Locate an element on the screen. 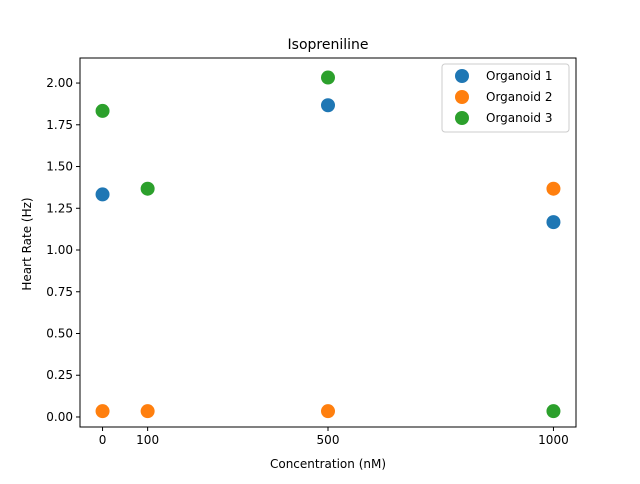  y-tick-label: 2.00 is located at coordinates (59, 83).